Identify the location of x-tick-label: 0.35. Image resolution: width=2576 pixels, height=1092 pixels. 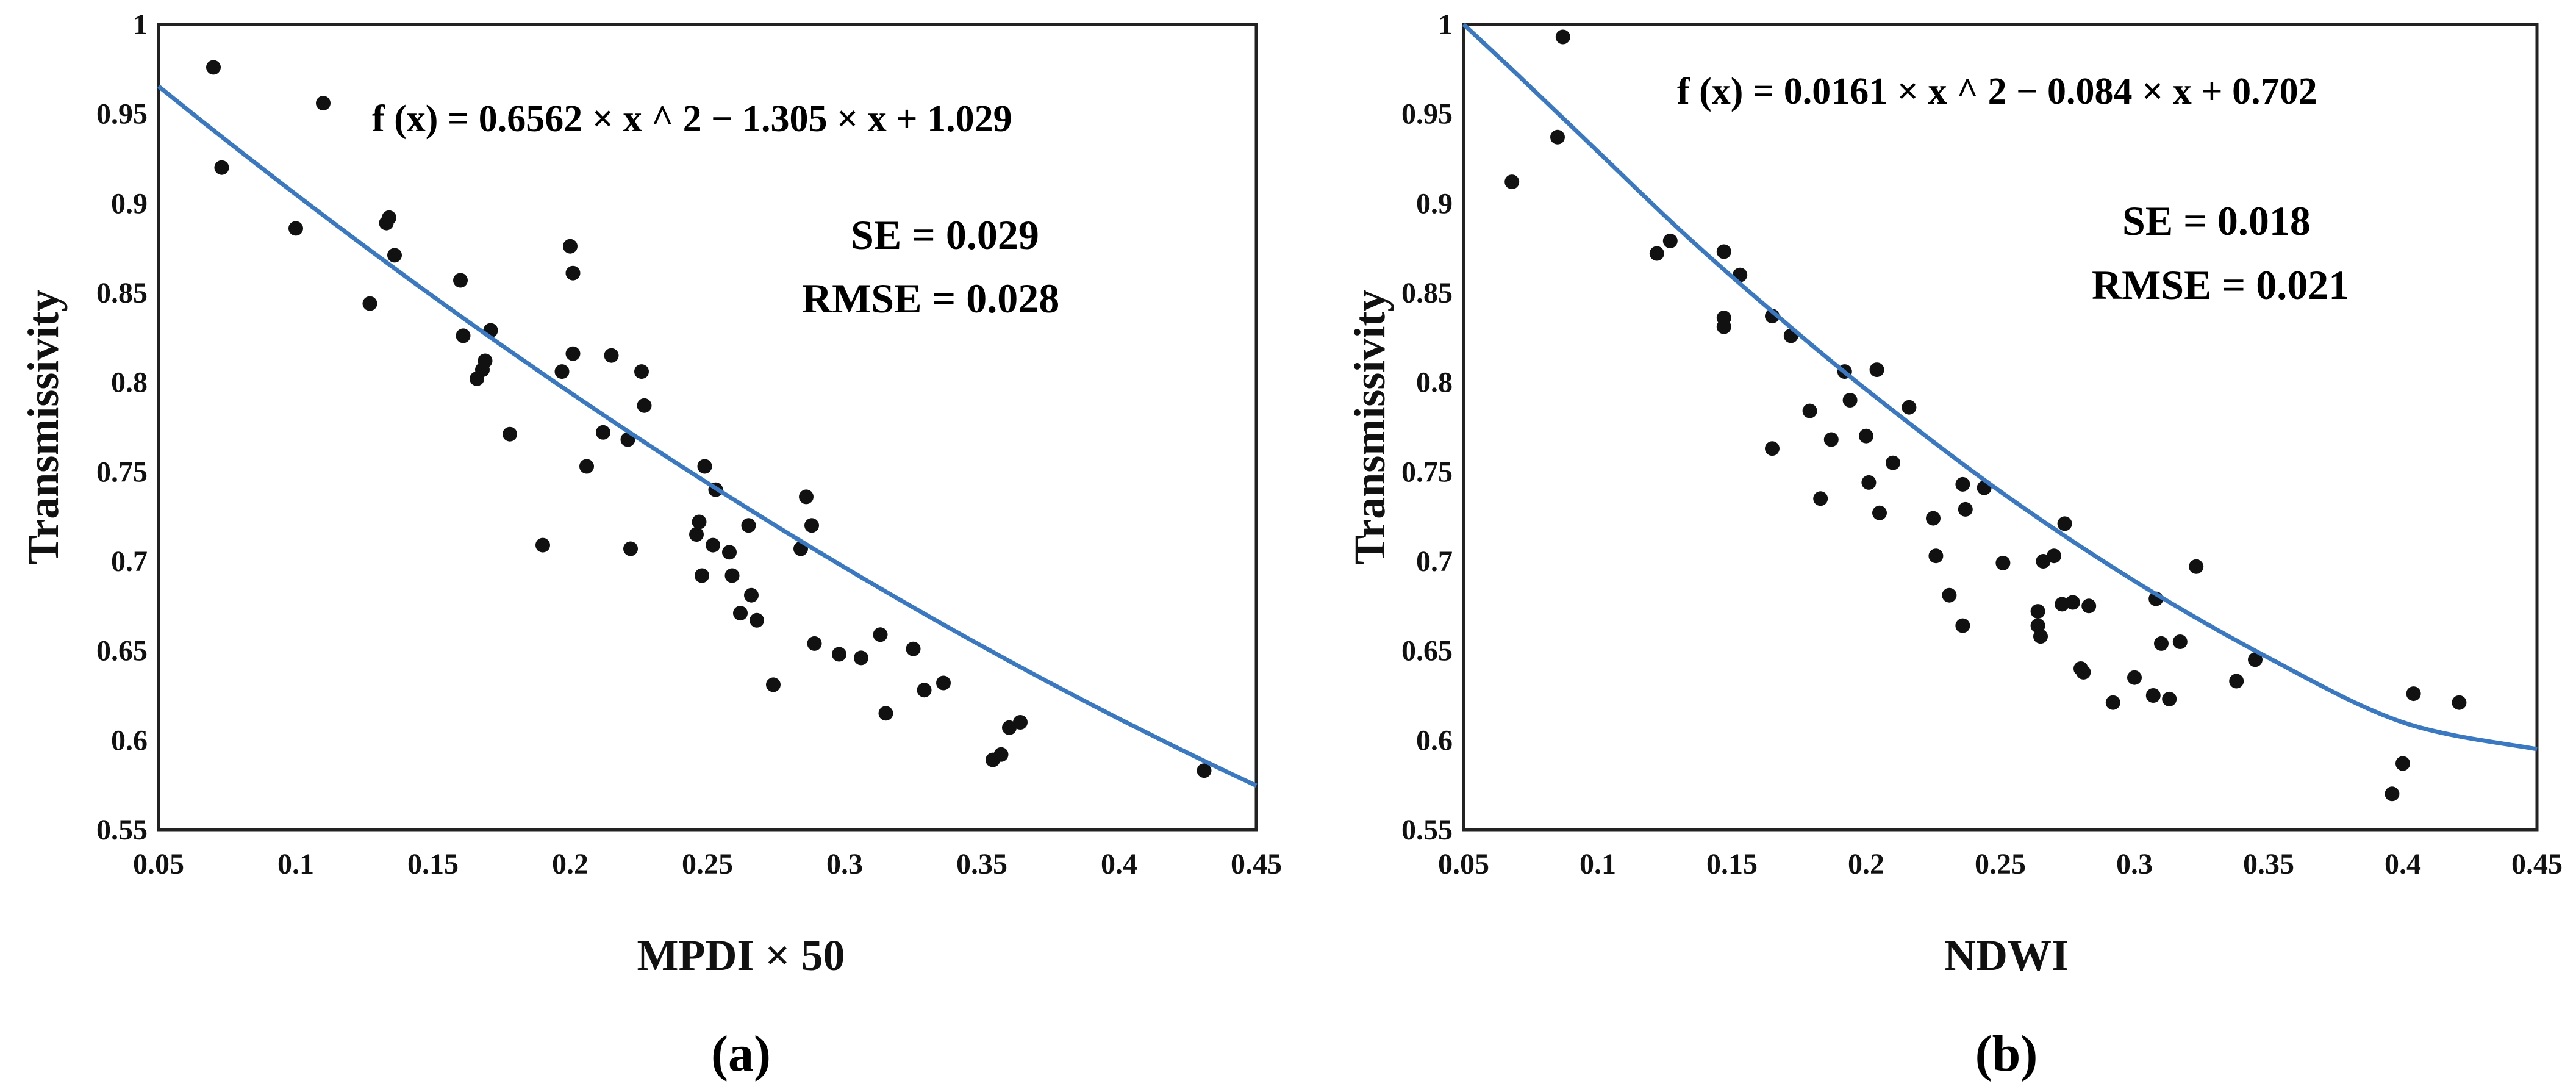
(2268, 864).